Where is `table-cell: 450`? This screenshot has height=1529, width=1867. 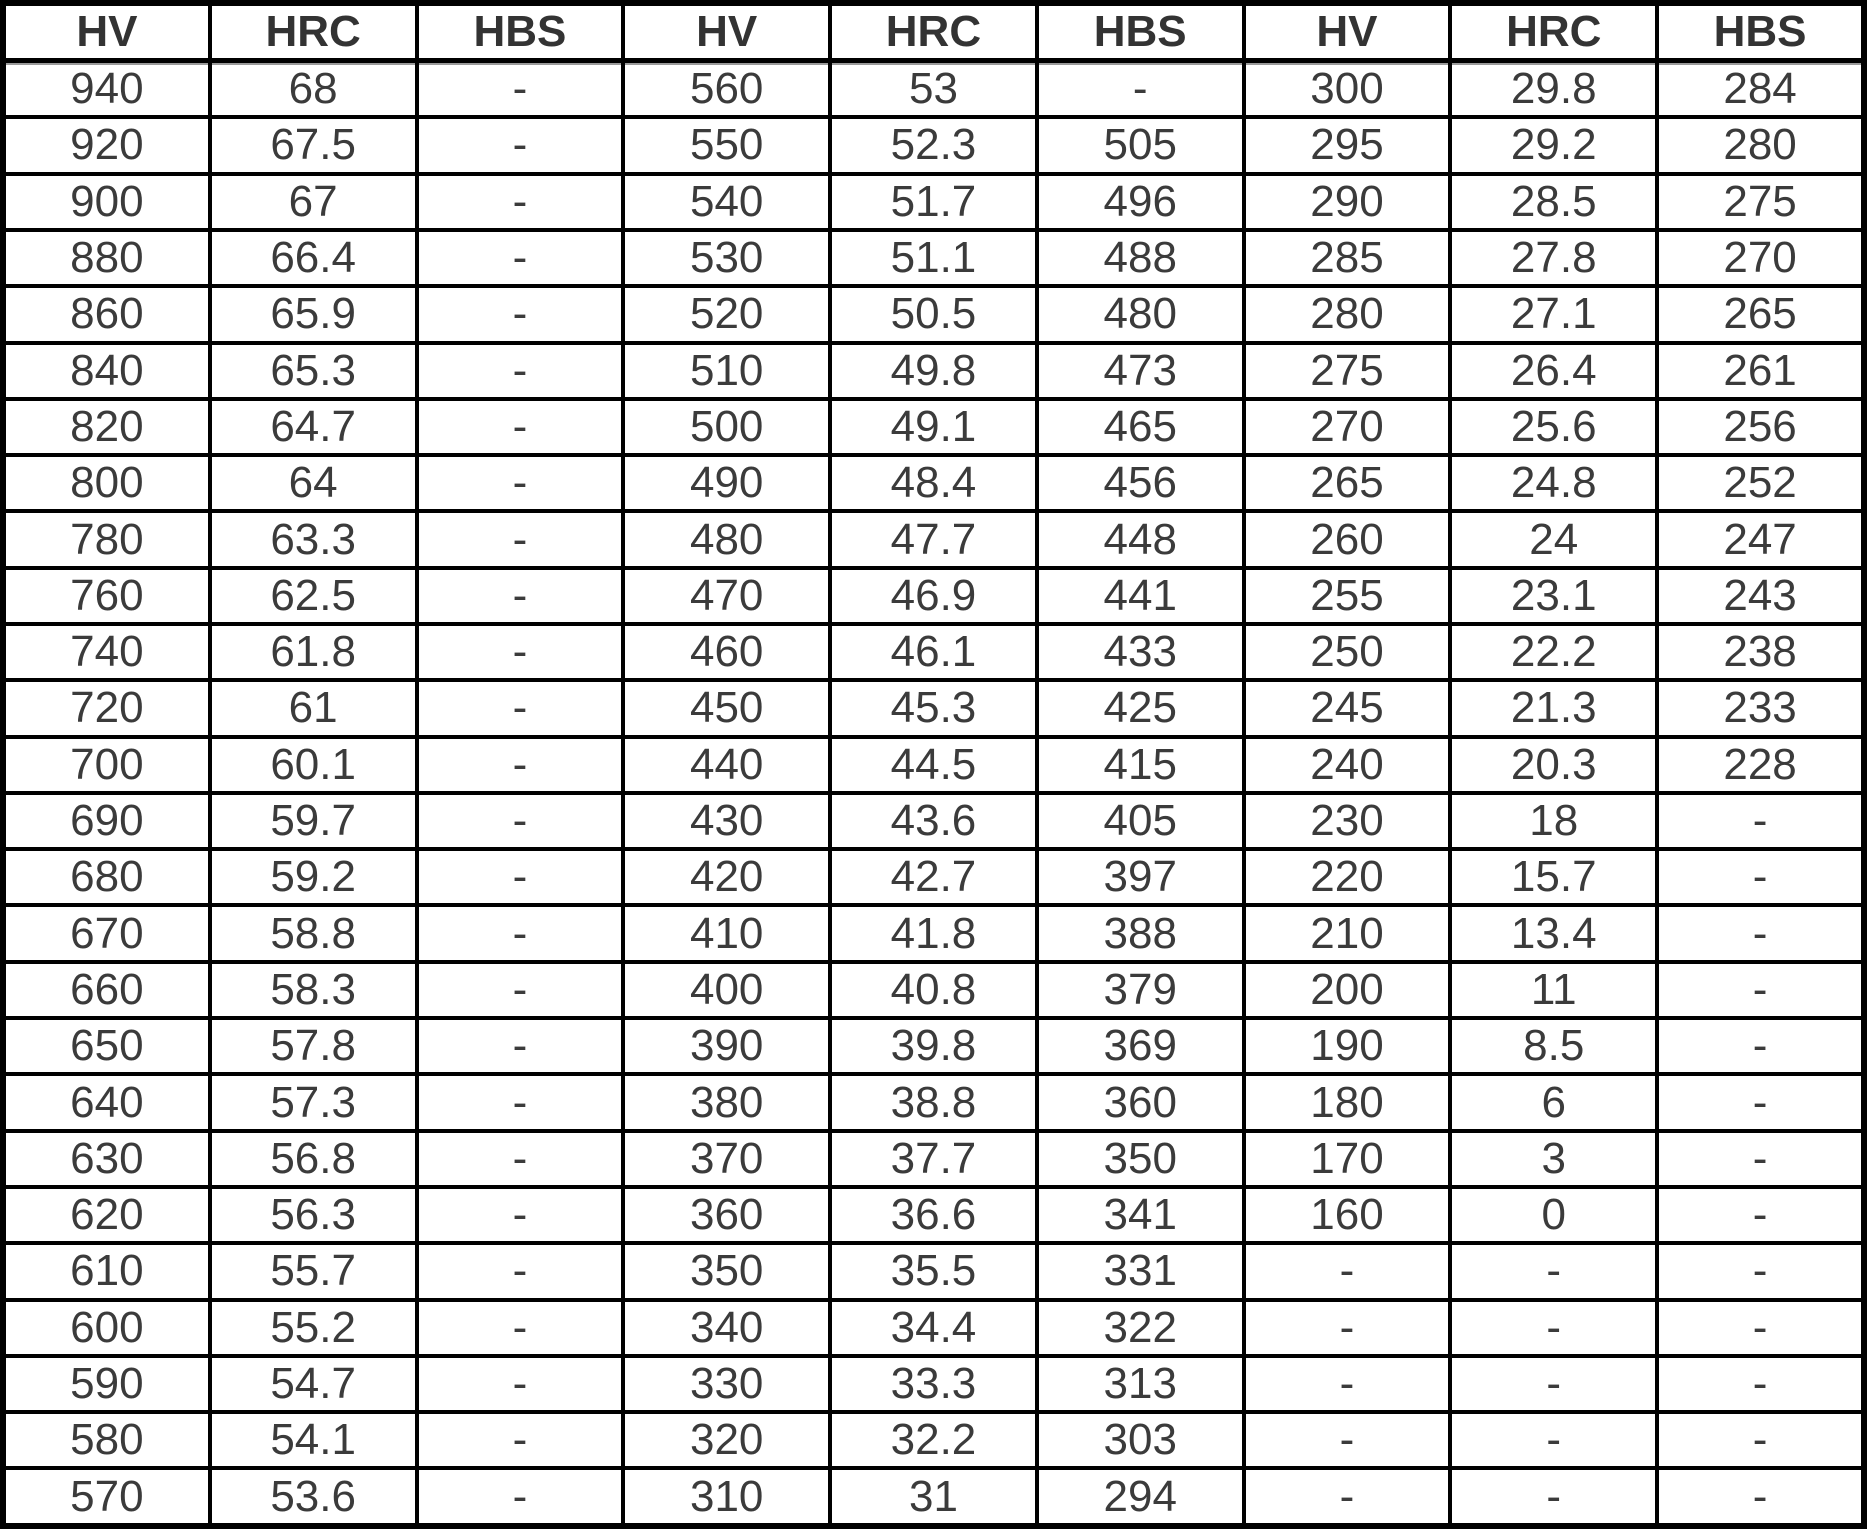
table-cell: 450 is located at coordinates (727, 708).